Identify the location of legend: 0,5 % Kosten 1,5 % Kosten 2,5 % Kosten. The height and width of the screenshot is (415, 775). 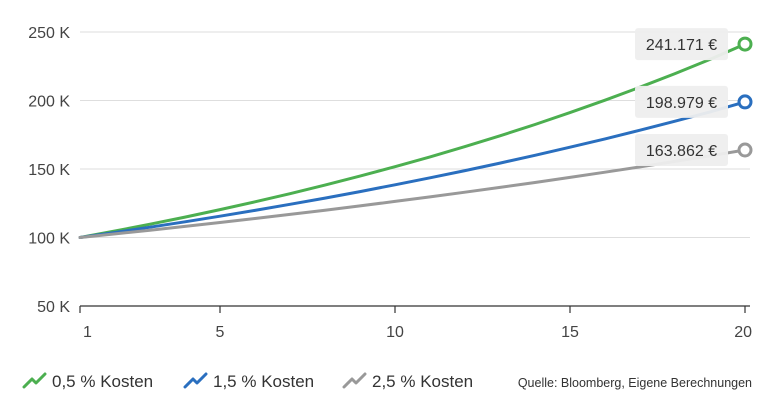
(247, 381).